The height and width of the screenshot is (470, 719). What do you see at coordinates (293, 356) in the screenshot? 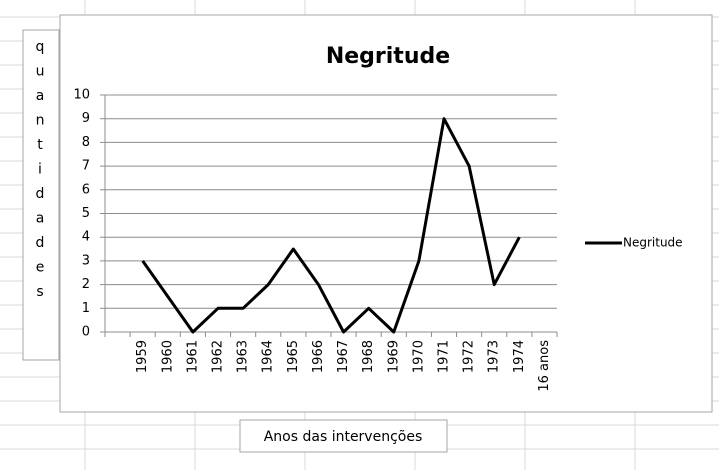
I see `x-tick-label: 1965` at bounding box center [293, 356].